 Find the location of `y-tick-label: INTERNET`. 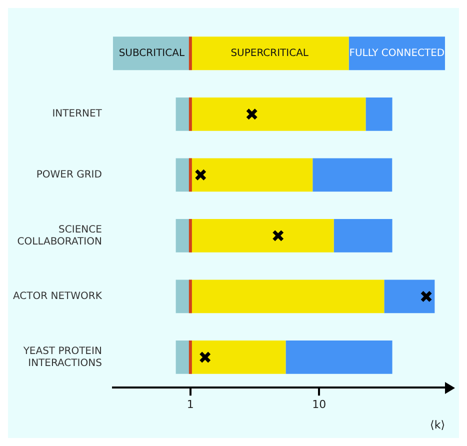

y-tick-label: INTERNET is located at coordinates (77, 114).